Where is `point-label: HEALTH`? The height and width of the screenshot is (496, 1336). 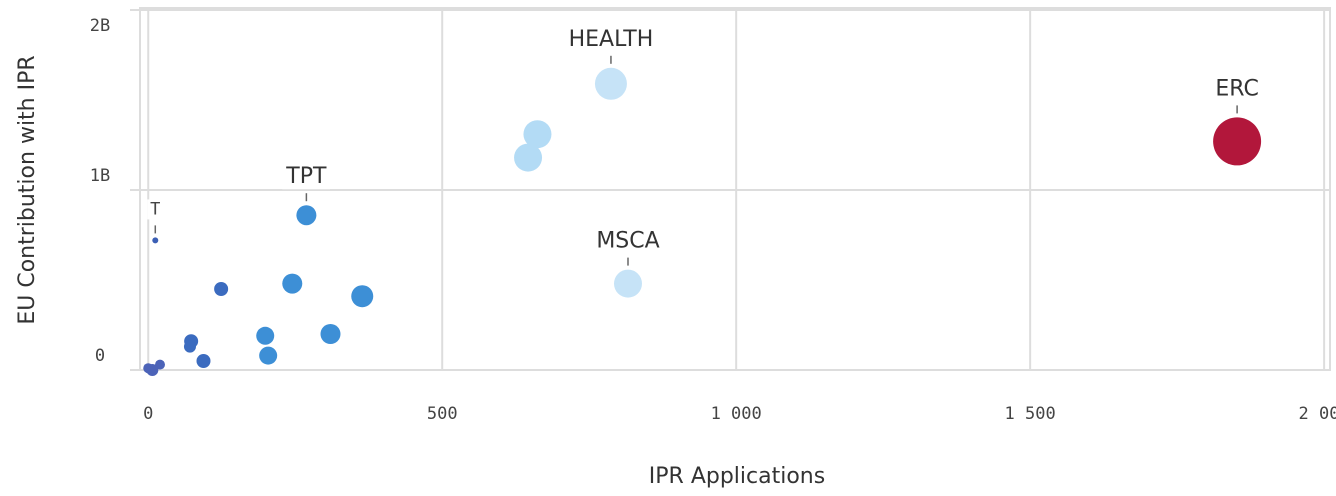 point-label: HEALTH is located at coordinates (611, 39).